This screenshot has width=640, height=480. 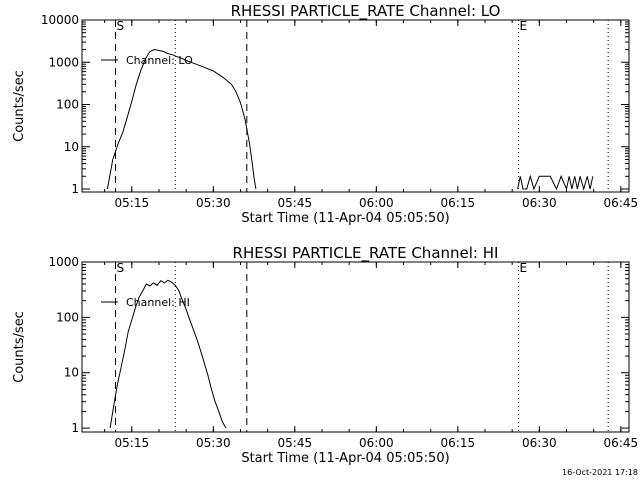 I want to click on timestamp: 16-Oct-2021 17:18, so click(x=600, y=472).